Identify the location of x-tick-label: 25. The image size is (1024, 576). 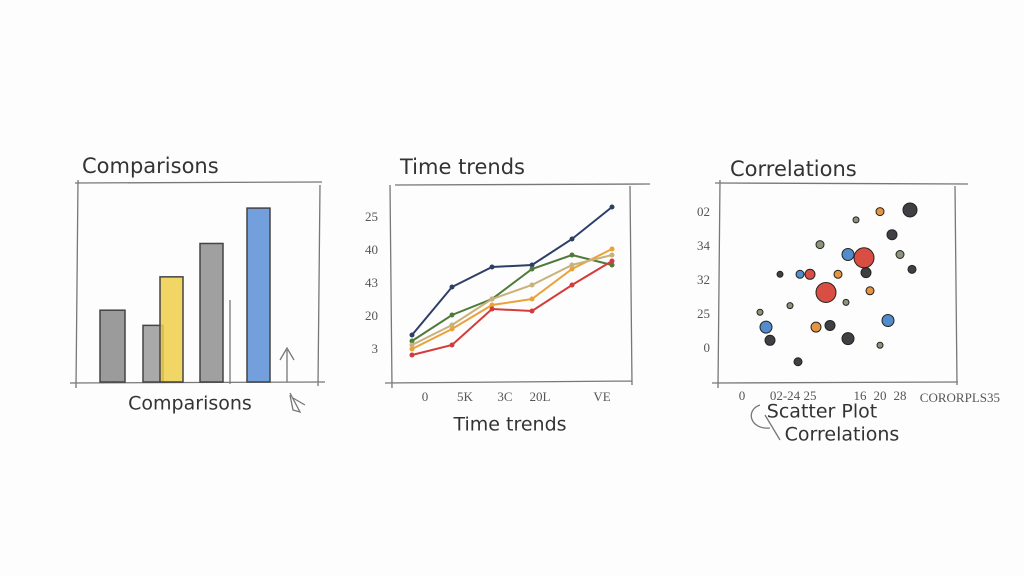
(810, 395).